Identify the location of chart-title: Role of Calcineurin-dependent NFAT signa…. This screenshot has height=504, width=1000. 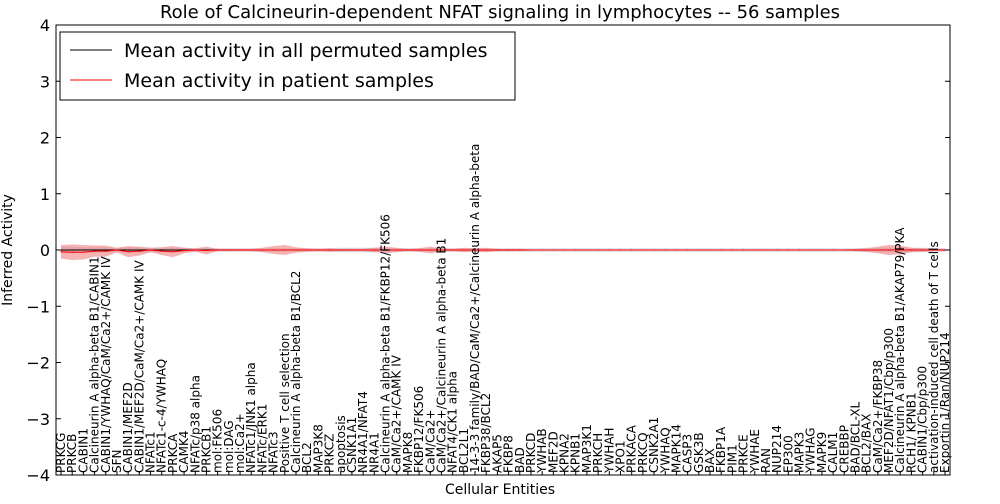
(500, 12).